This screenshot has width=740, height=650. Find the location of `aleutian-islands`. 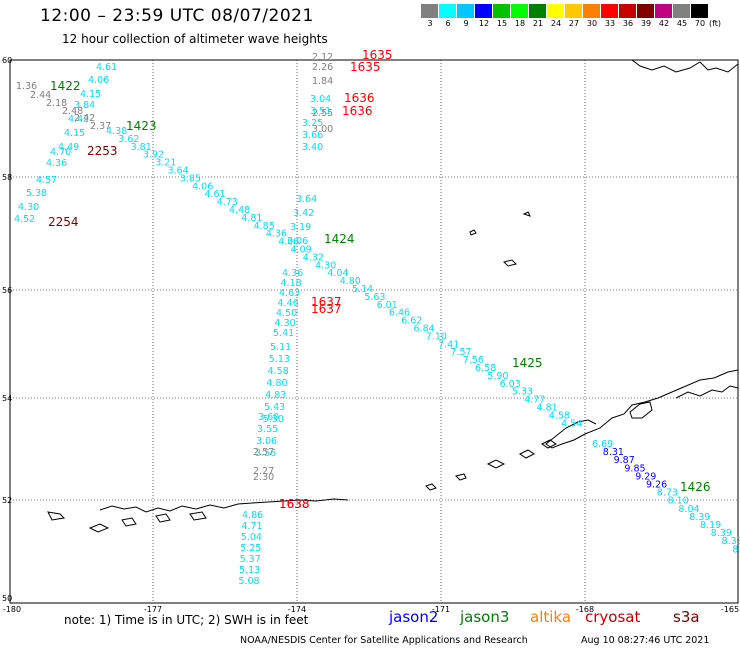

aleutian-islands is located at coordinates (127, 522).